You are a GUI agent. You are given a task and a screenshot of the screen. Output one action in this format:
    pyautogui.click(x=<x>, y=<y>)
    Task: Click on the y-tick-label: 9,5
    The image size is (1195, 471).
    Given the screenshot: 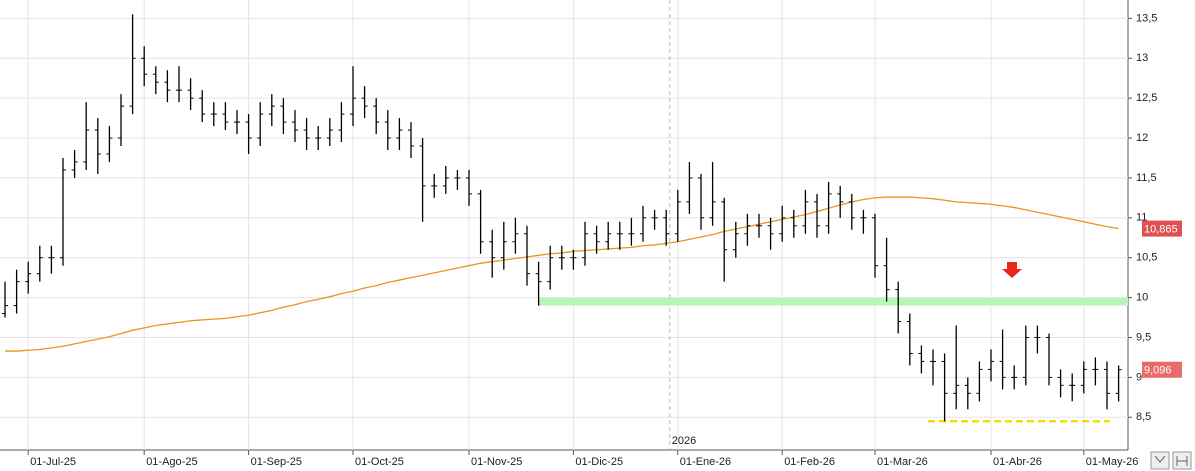 What is the action you would take?
    pyautogui.click(x=1143, y=337)
    